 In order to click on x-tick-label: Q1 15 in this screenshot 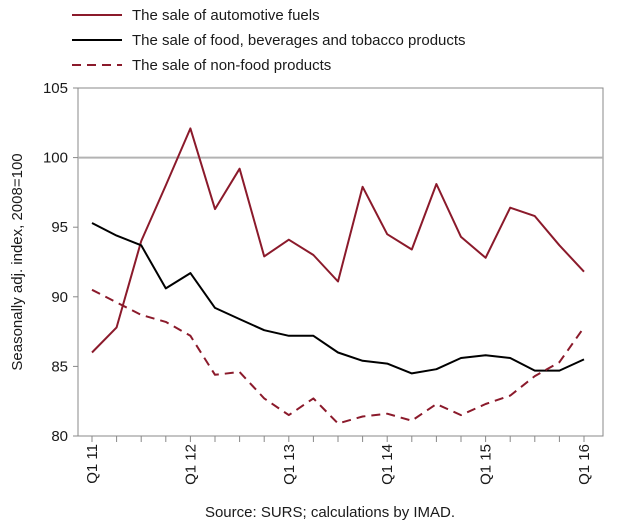, I will do `click(486, 464)`.